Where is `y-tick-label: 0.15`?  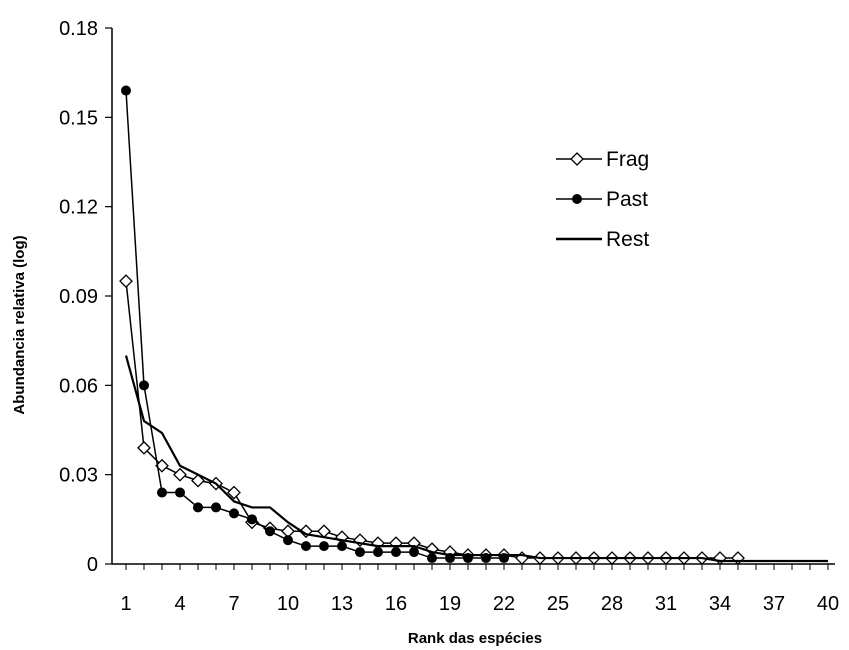 y-tick-label: 0.15 is located at coordinates (78, 118).